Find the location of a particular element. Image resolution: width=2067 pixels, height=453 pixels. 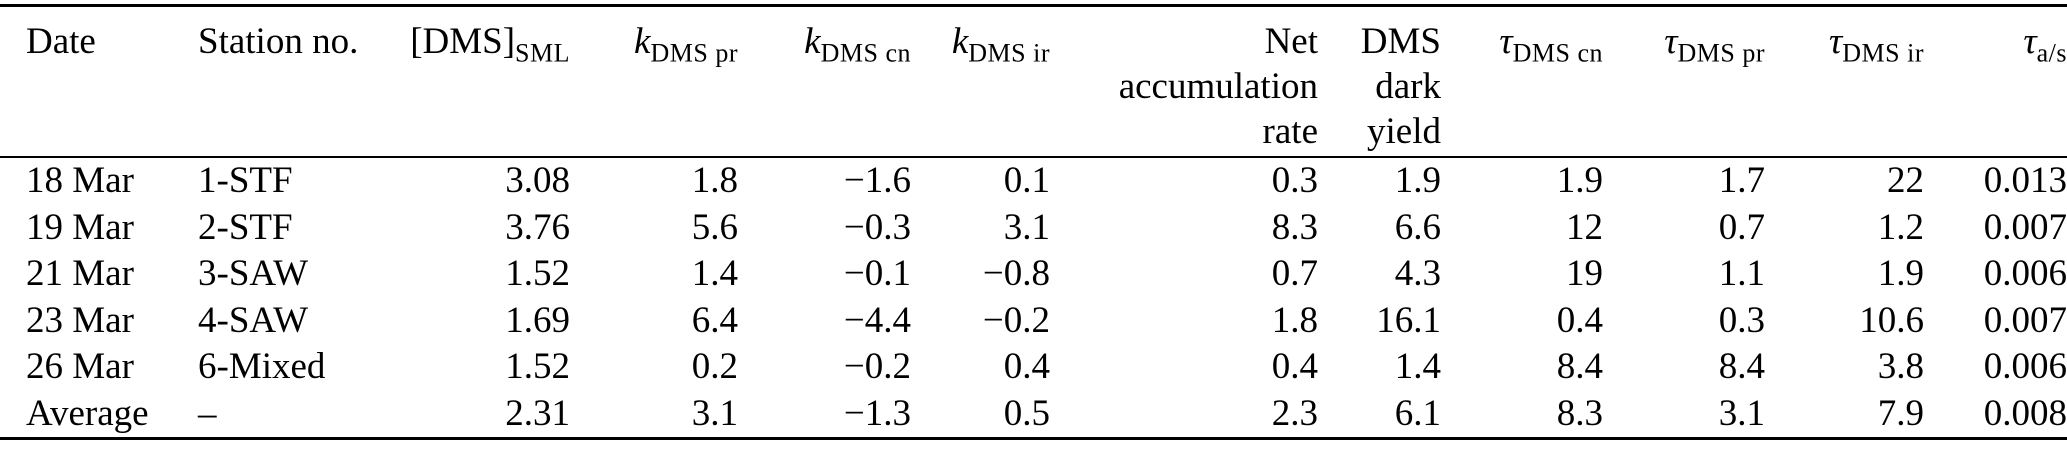

cell-dms-dark-yield: 1.9 is located at coordinates (1417, 180).